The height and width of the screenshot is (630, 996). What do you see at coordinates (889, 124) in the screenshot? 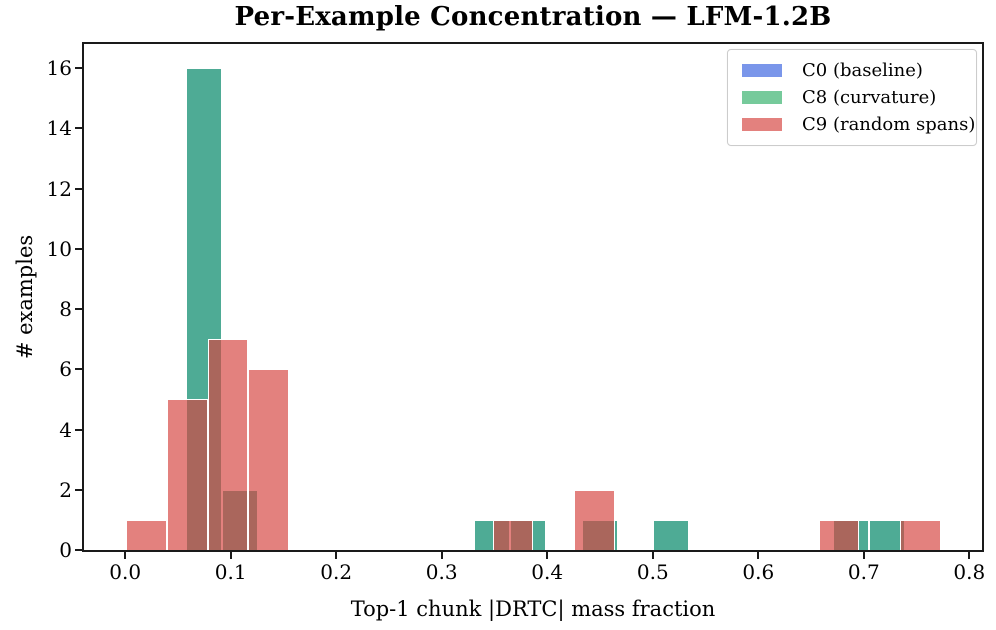
I see `legend-label: C9 (random spans)` at bounding box center [889, 124].